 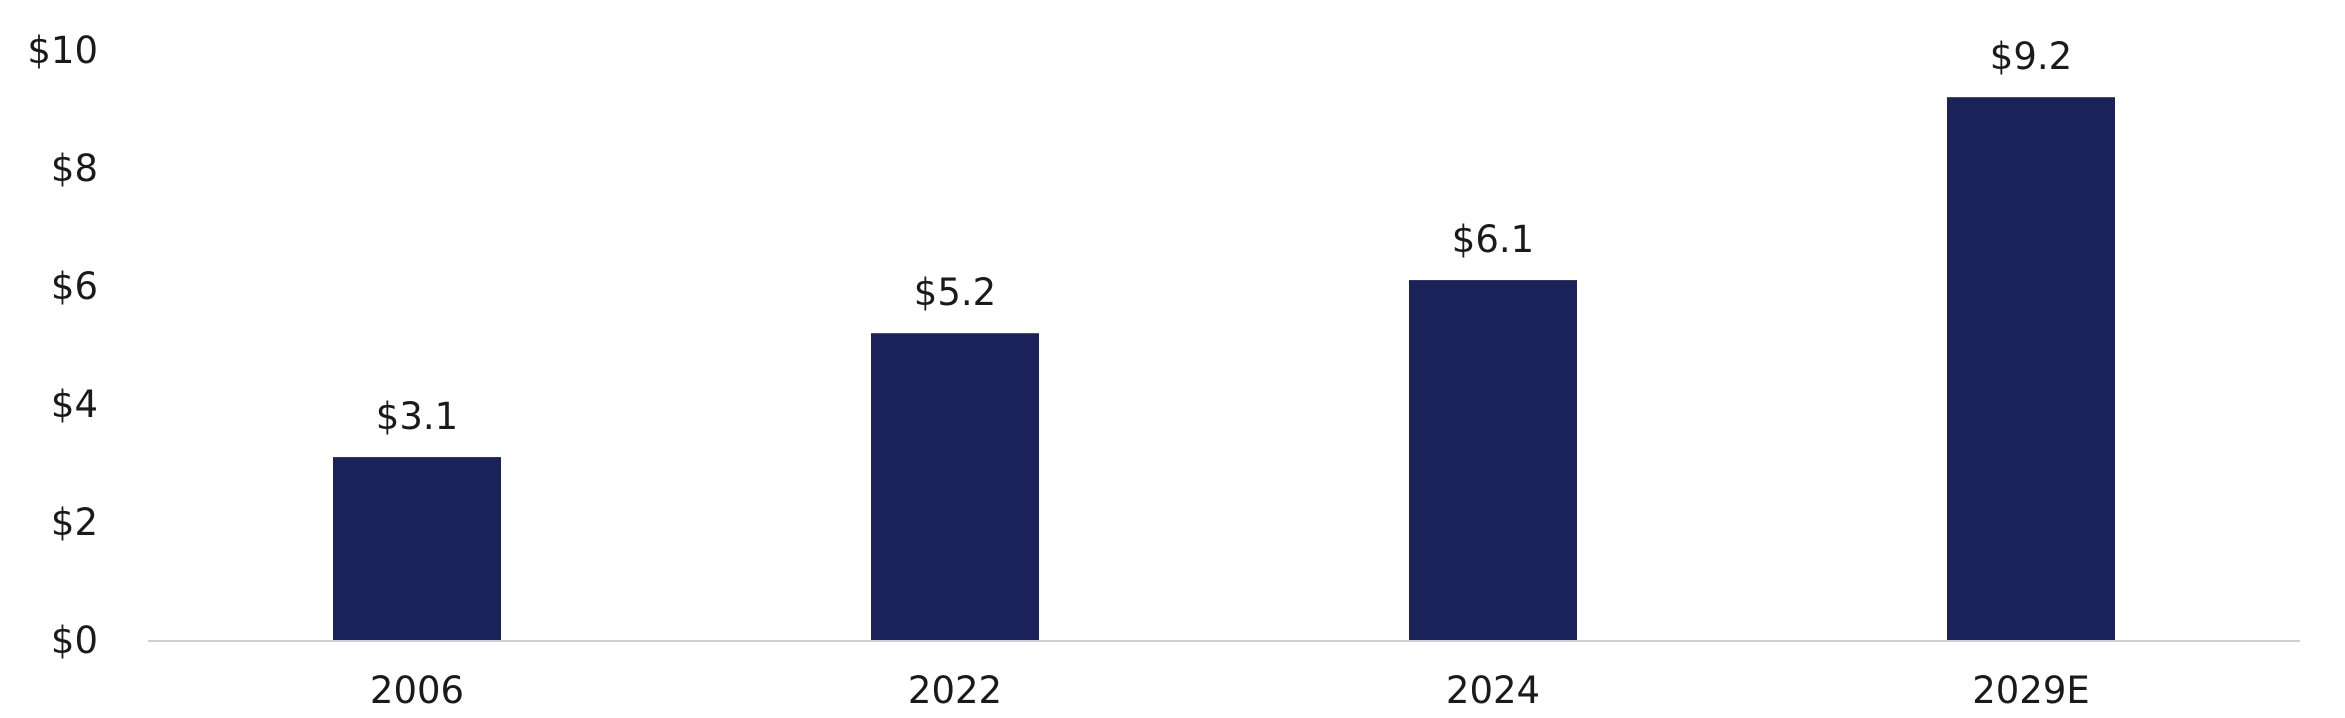 I want to click on data-label: $3.1, so click(x=417, y=416).